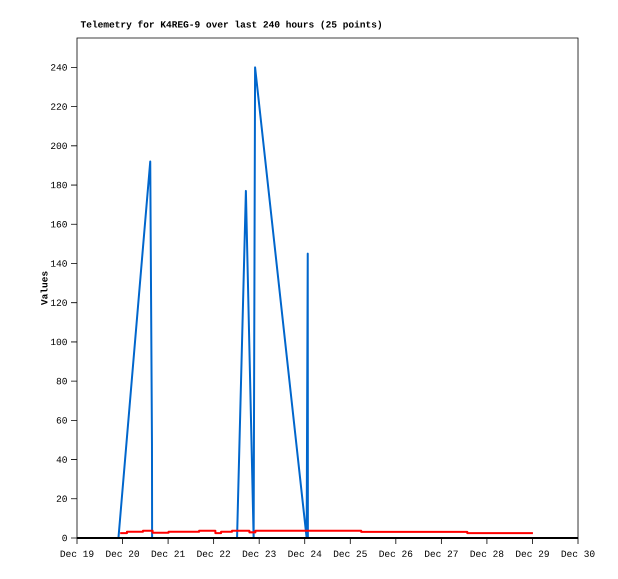 This screenshot has width=618, height=579. I want to click on x-tick-label: Dec 23, so click(259, 553).